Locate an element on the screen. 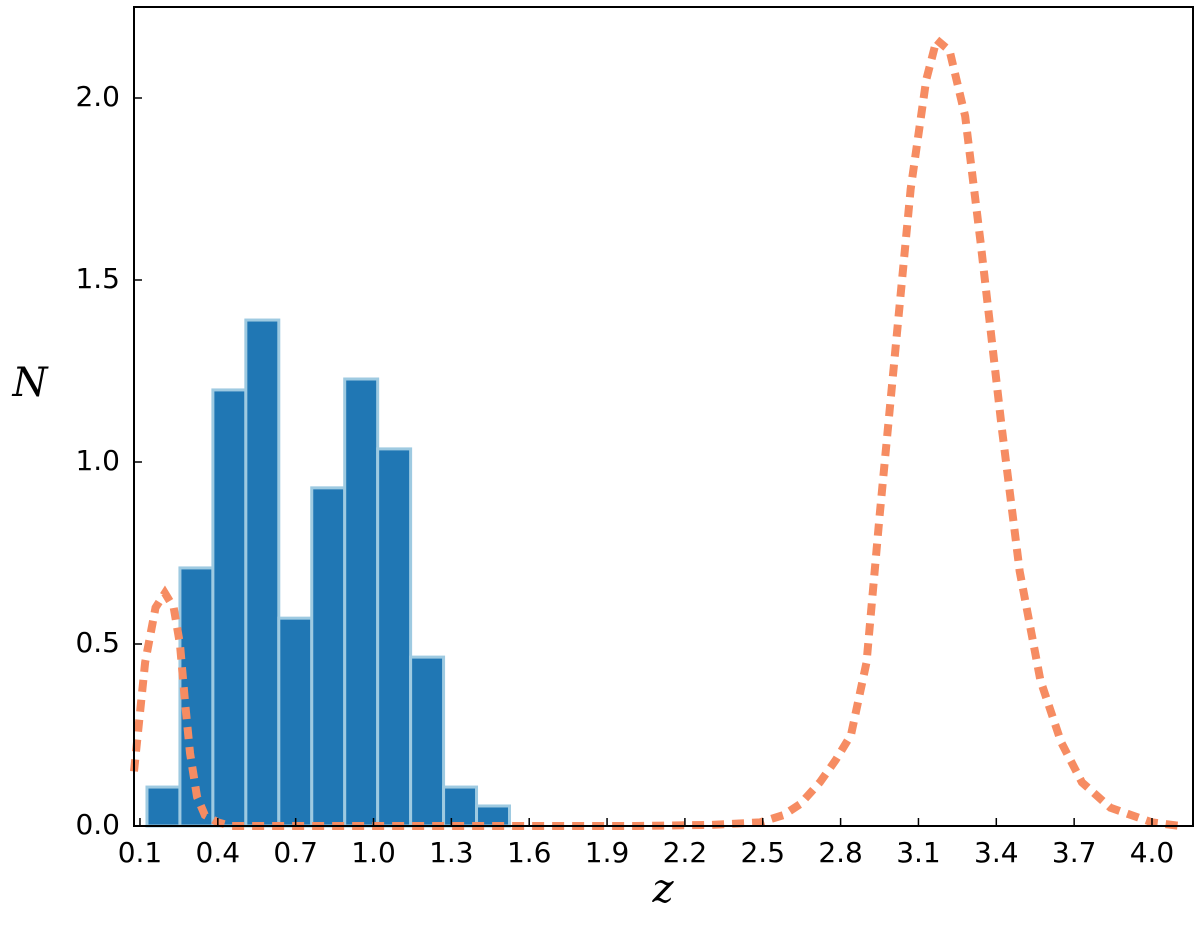 This screenshot has height=933, width=1200. x-tick-label: 0.7 is located at coordinates (295, 852).